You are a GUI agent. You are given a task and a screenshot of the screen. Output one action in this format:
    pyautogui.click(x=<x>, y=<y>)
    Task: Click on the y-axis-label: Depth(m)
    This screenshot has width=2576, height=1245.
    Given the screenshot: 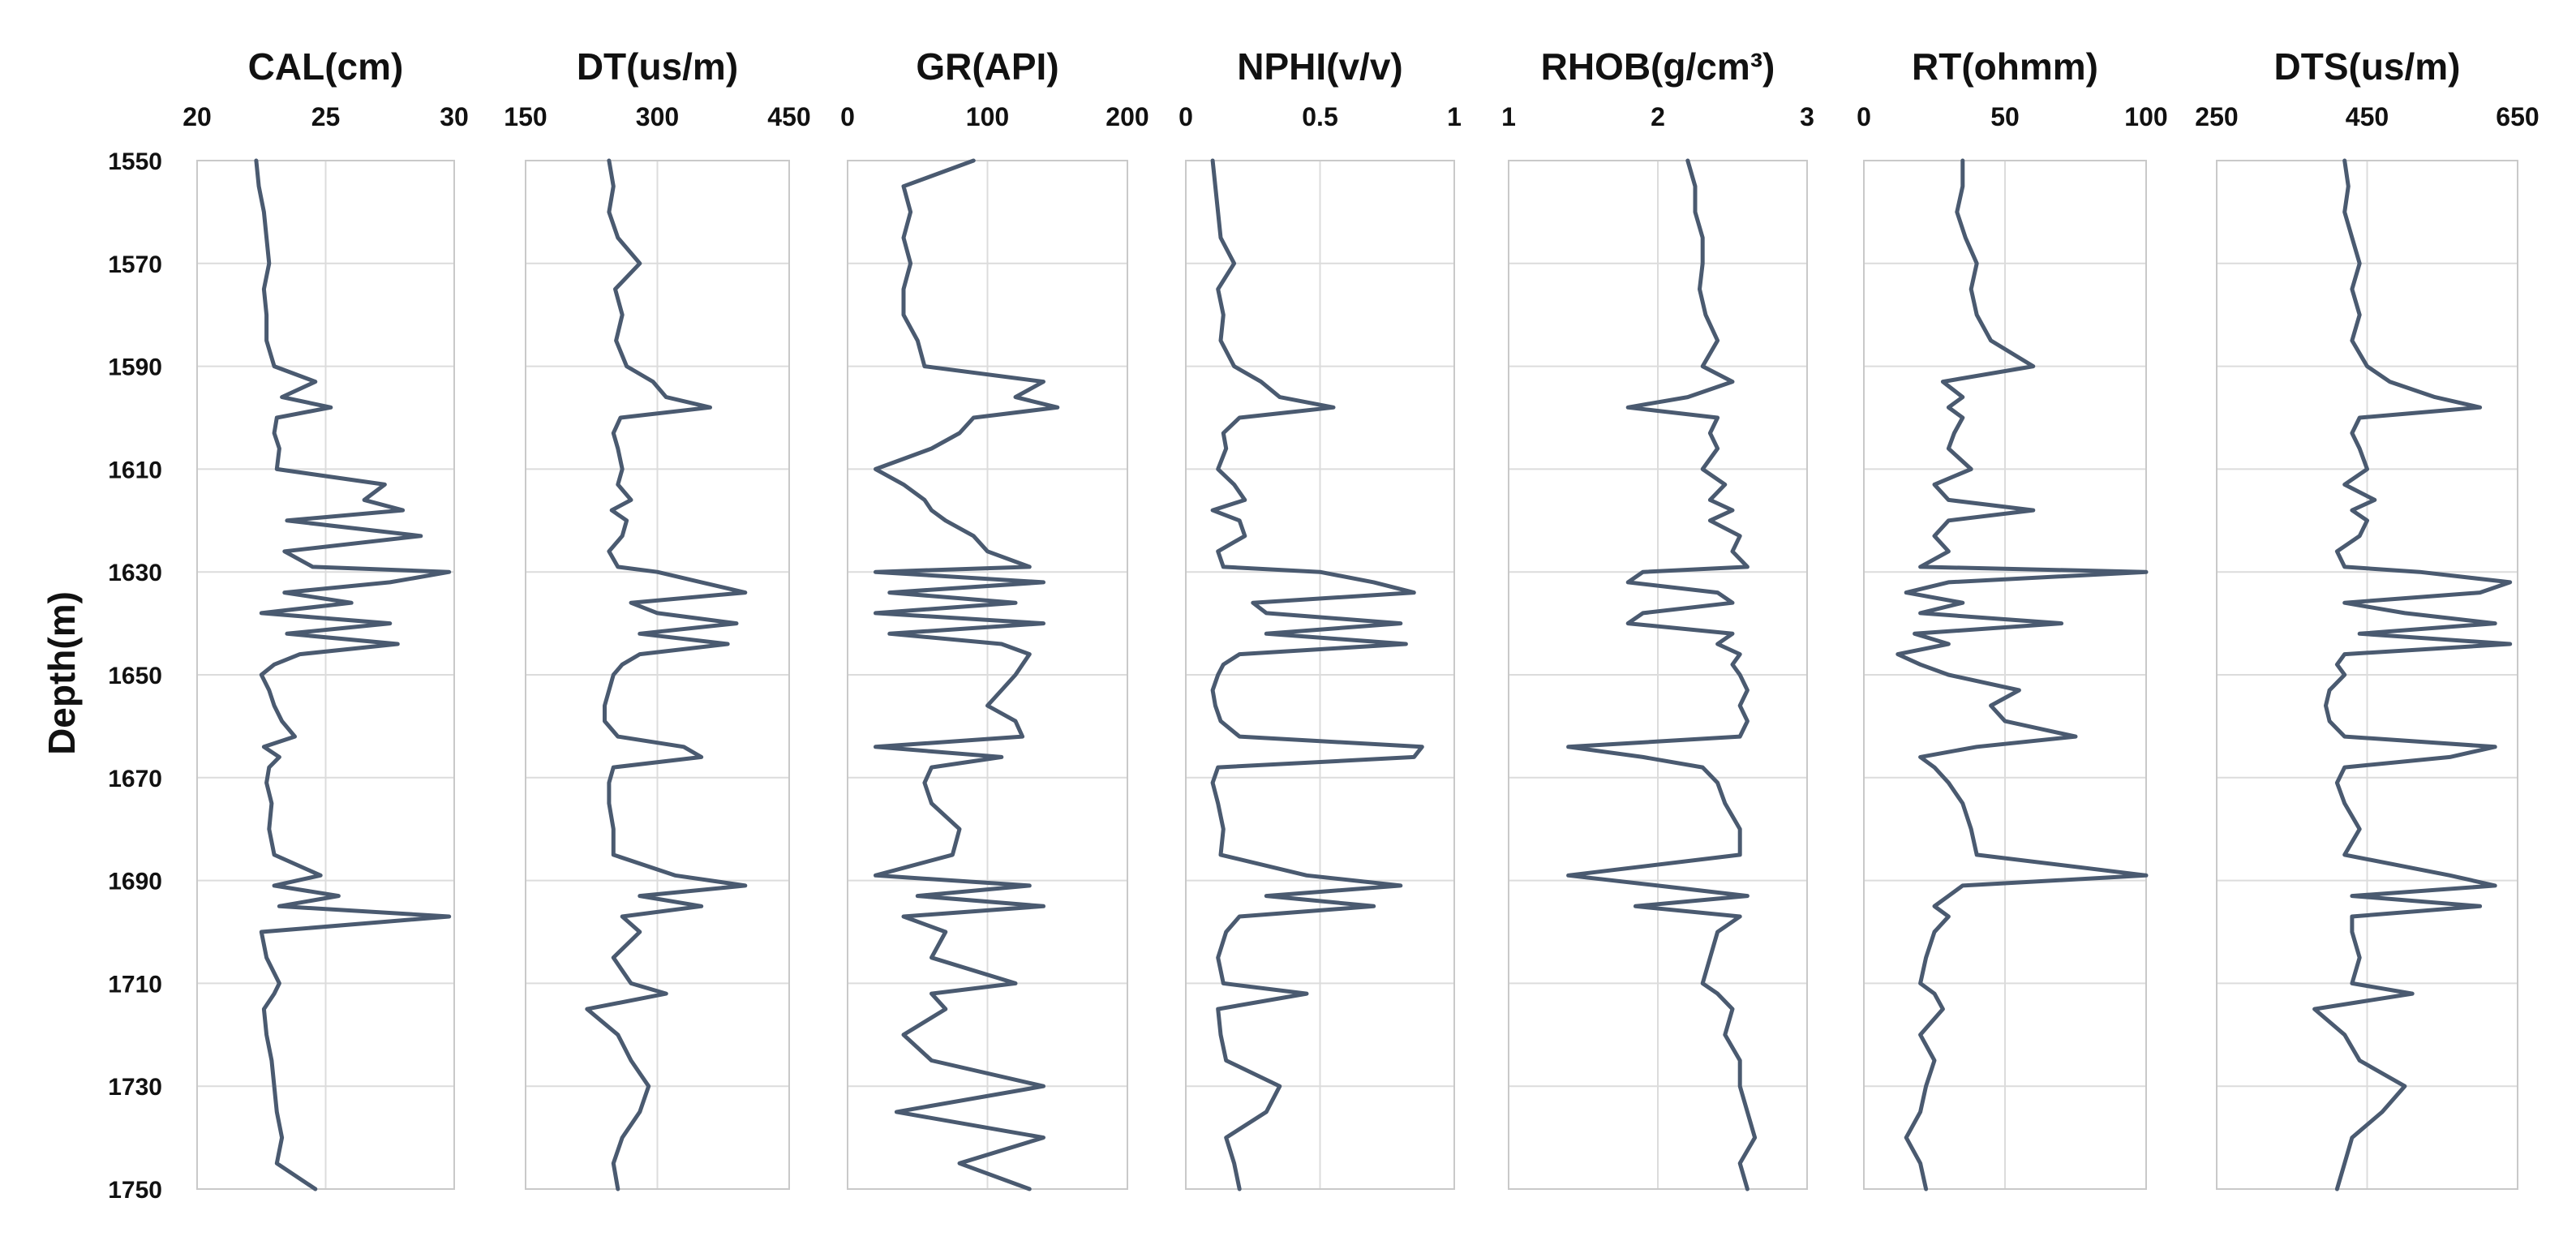 What is the action you would take?
    pyautogui.click(x=62, y=673)
    